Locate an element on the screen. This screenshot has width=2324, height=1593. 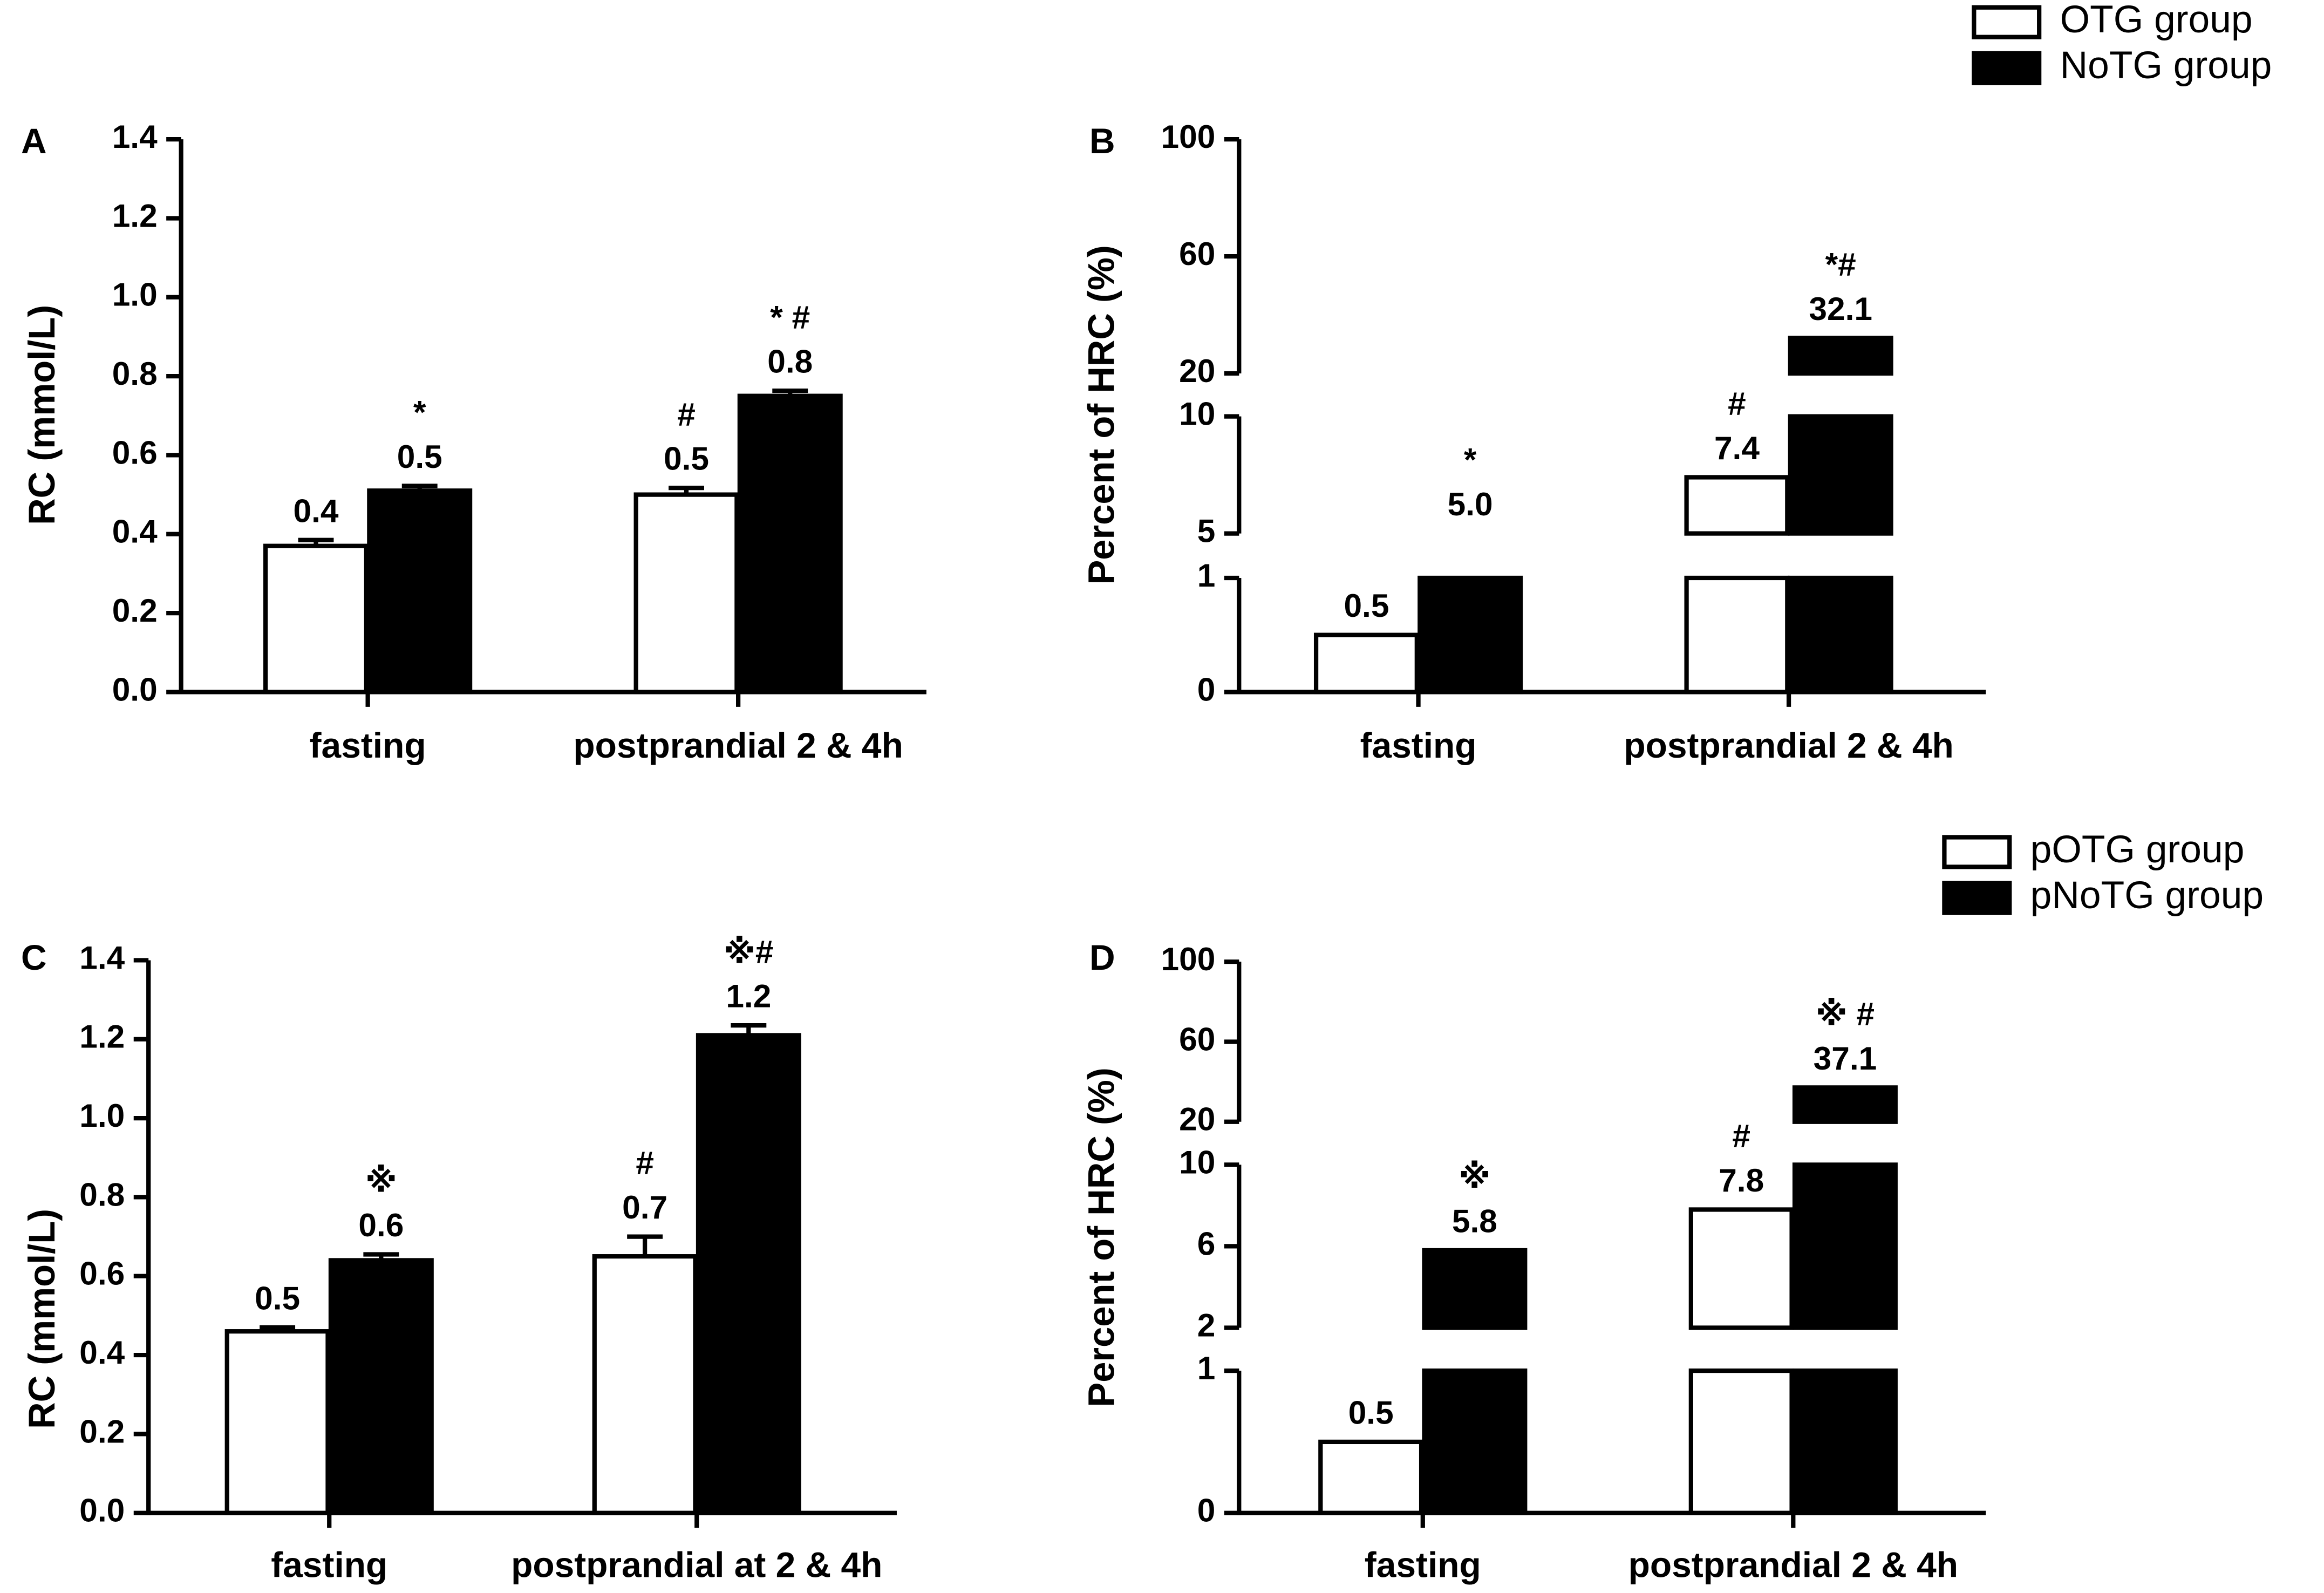
y-axis-label: RC (mmol/L) is located at coordinates (42, 415).